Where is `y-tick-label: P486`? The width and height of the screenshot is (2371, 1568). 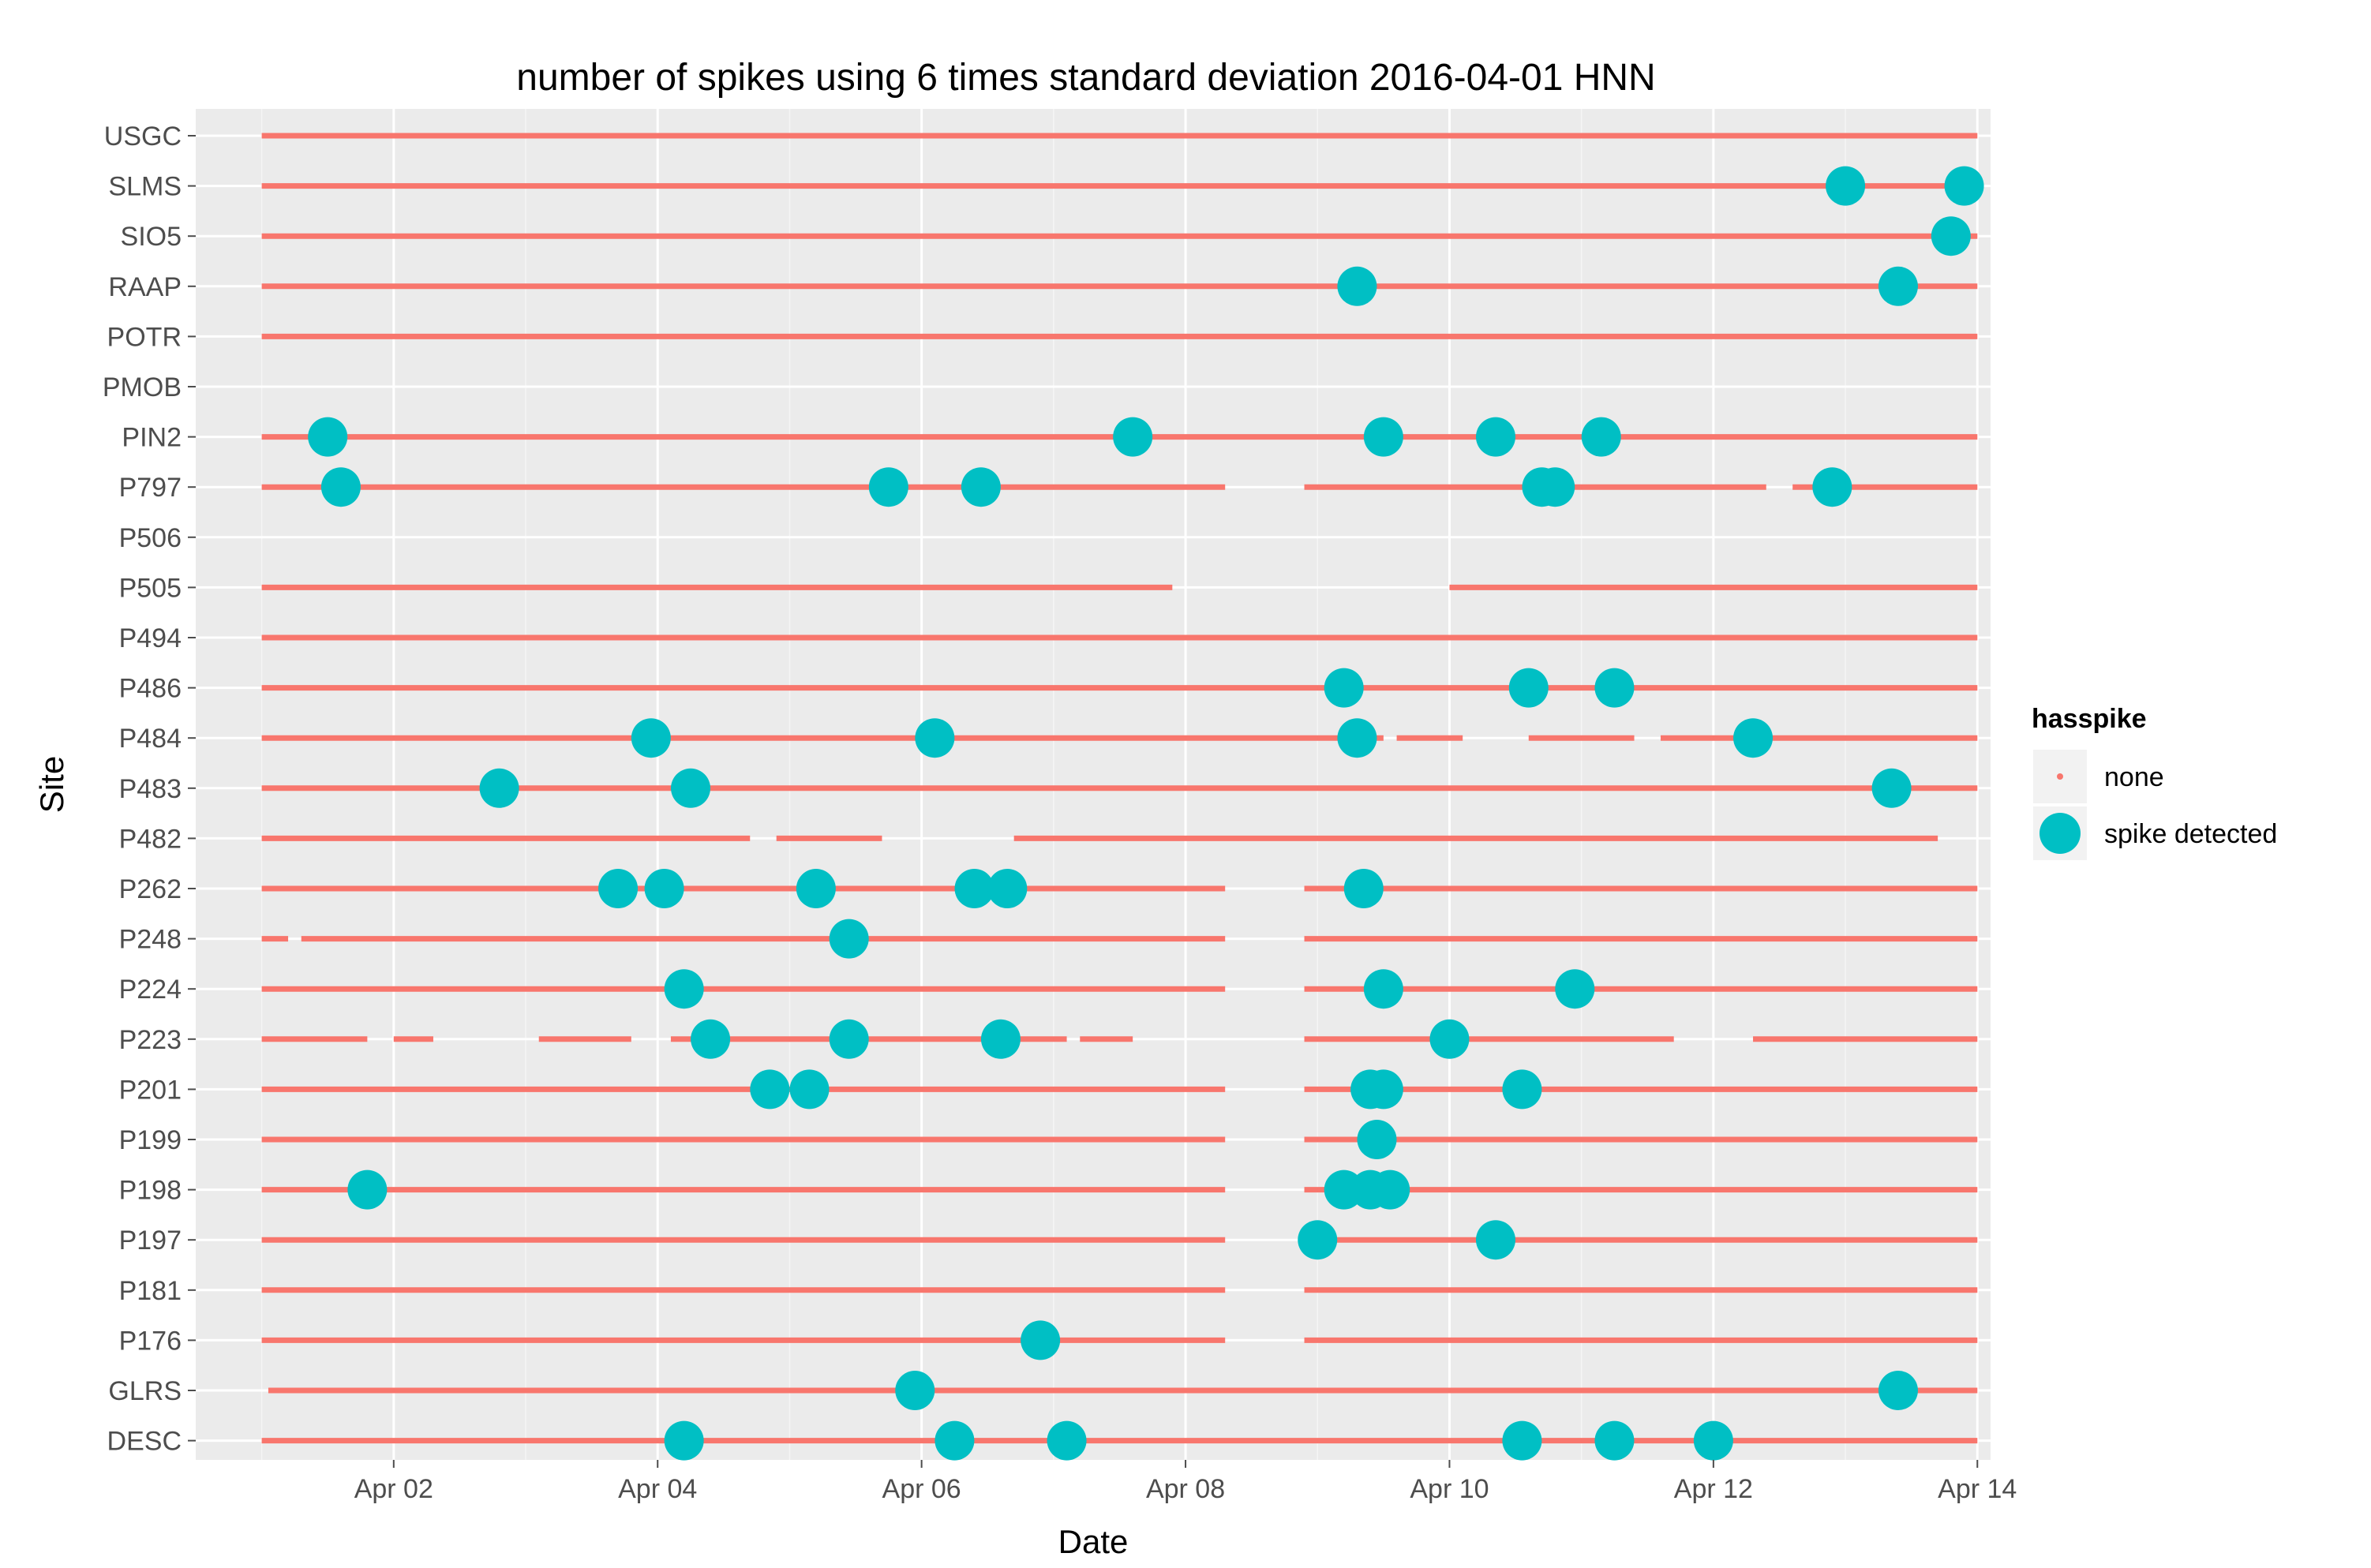 y-tick-label: P486 is located at coordinates (150, 689).